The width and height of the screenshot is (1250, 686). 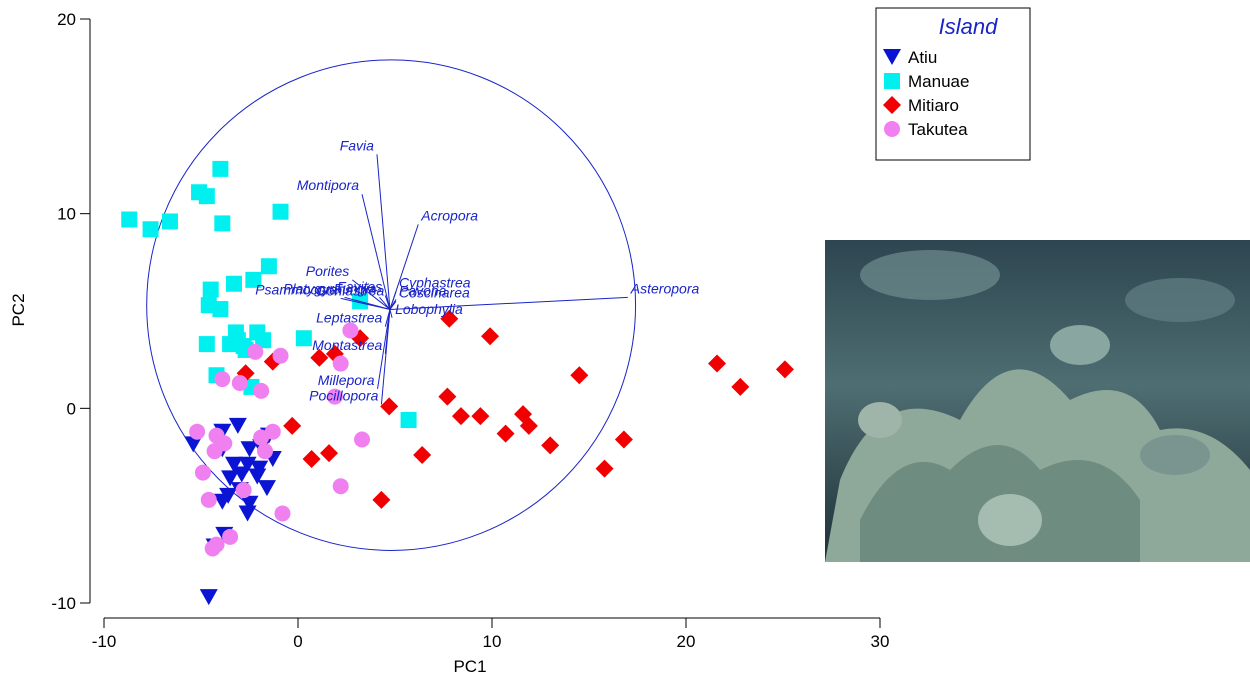 What do you see at coordinates (938, 129) in the screenshot?
I see `legend-label: Takutea` at bounding box center [938, 129].